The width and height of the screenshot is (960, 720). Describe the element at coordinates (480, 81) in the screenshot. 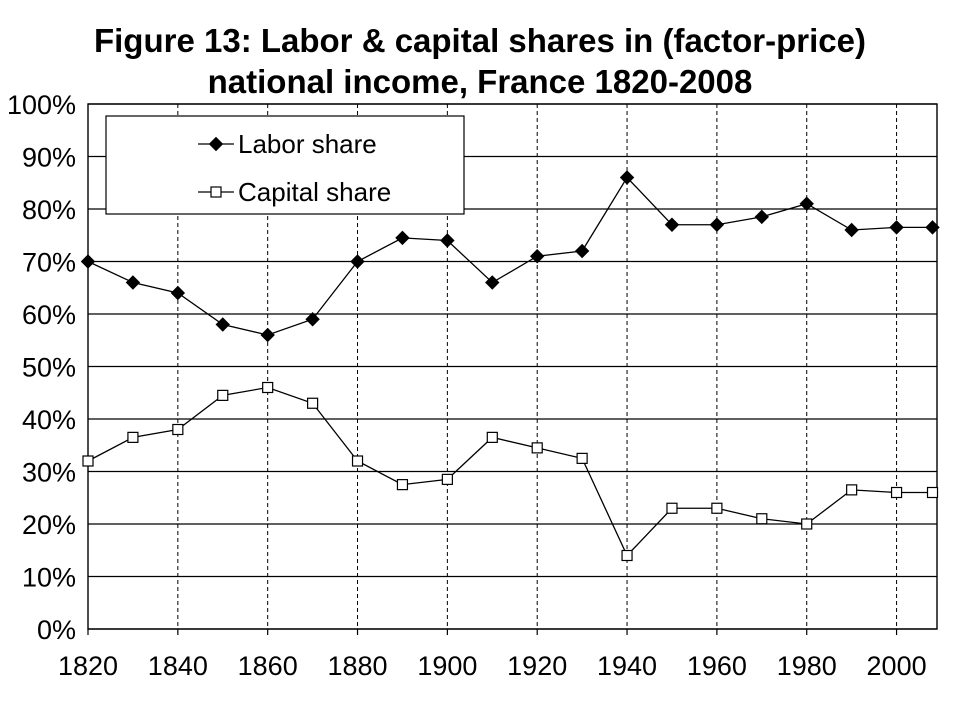

I see `chart-title-line-2: national income, France 1820-2008` at that location.